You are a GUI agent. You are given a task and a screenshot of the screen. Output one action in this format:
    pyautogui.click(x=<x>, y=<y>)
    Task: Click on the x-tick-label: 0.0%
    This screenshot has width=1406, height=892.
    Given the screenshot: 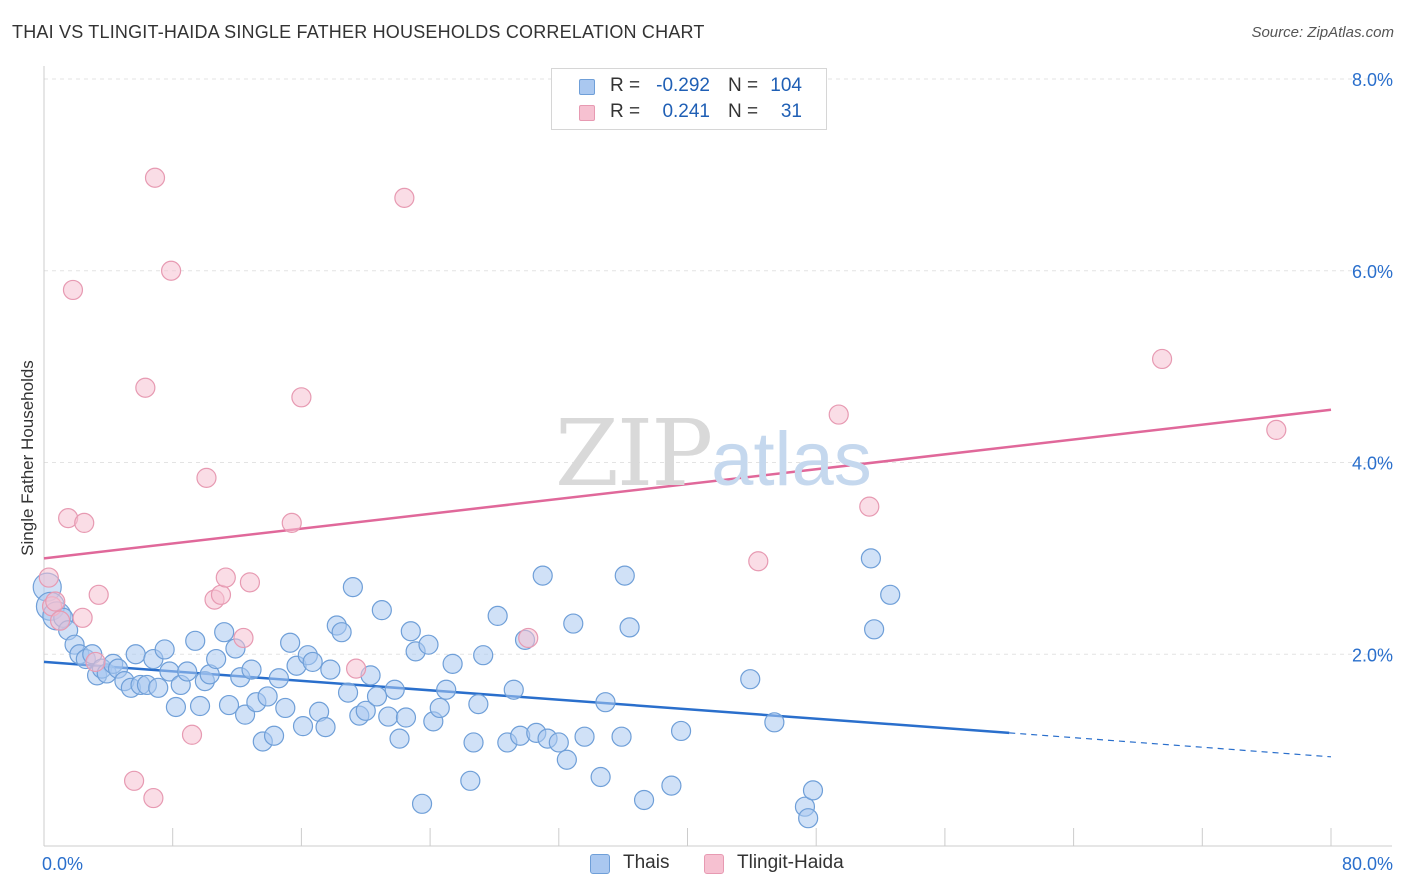 What is the action you would take?
    pyautogui.click(x=62, y=864)
    